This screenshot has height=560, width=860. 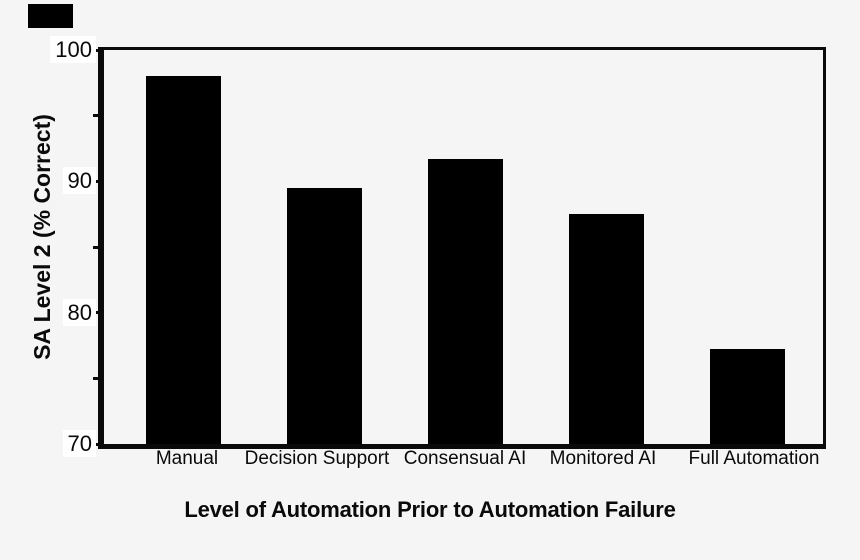 What do you see at coordinates (79, 443) in the screenshot?
I see `y-tick-label-text: 70` at bounding box center [79, 443].